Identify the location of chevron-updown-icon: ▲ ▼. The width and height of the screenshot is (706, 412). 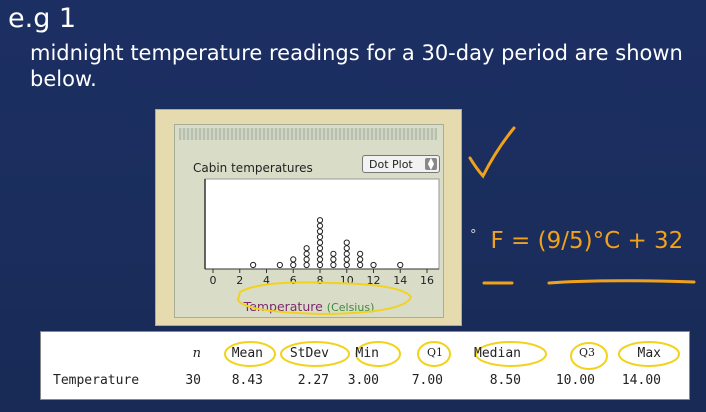
(431, 164).